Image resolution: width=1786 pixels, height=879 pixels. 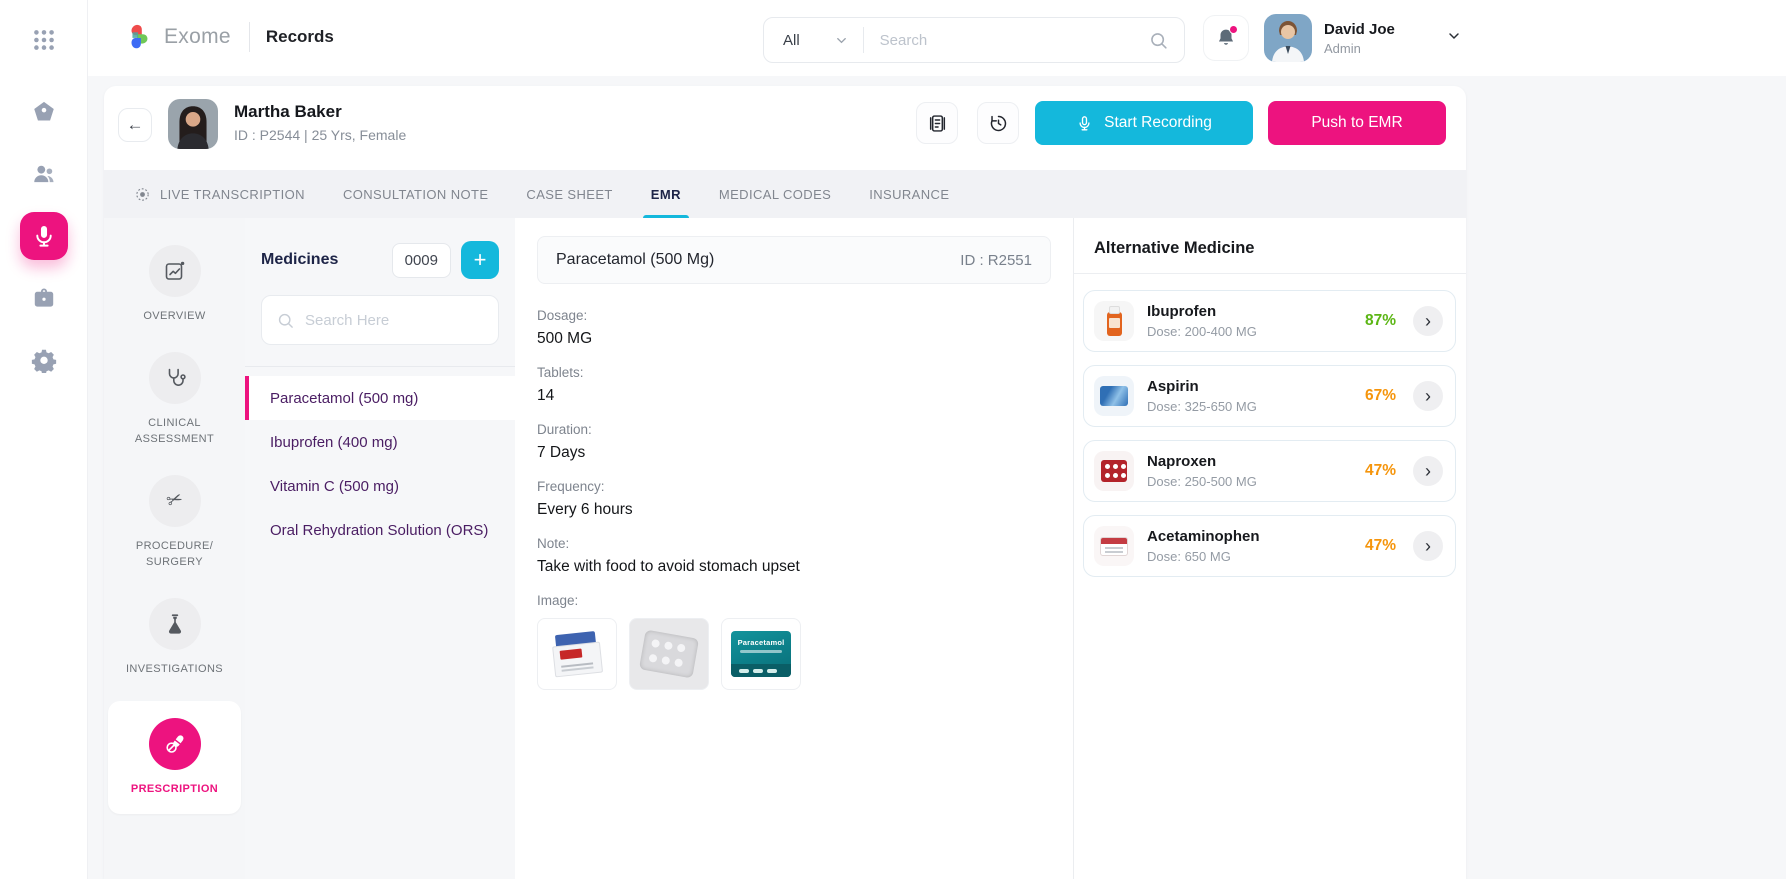 What do you see at coordinates (1114, 546) in the screenshot?
I see `acetaminophen-box-image` at bounding box center [1114, 546].